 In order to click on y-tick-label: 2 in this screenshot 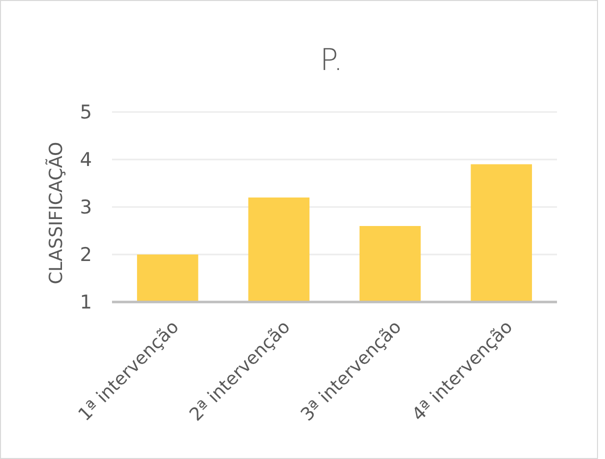, I will do `click(86, 255)`.